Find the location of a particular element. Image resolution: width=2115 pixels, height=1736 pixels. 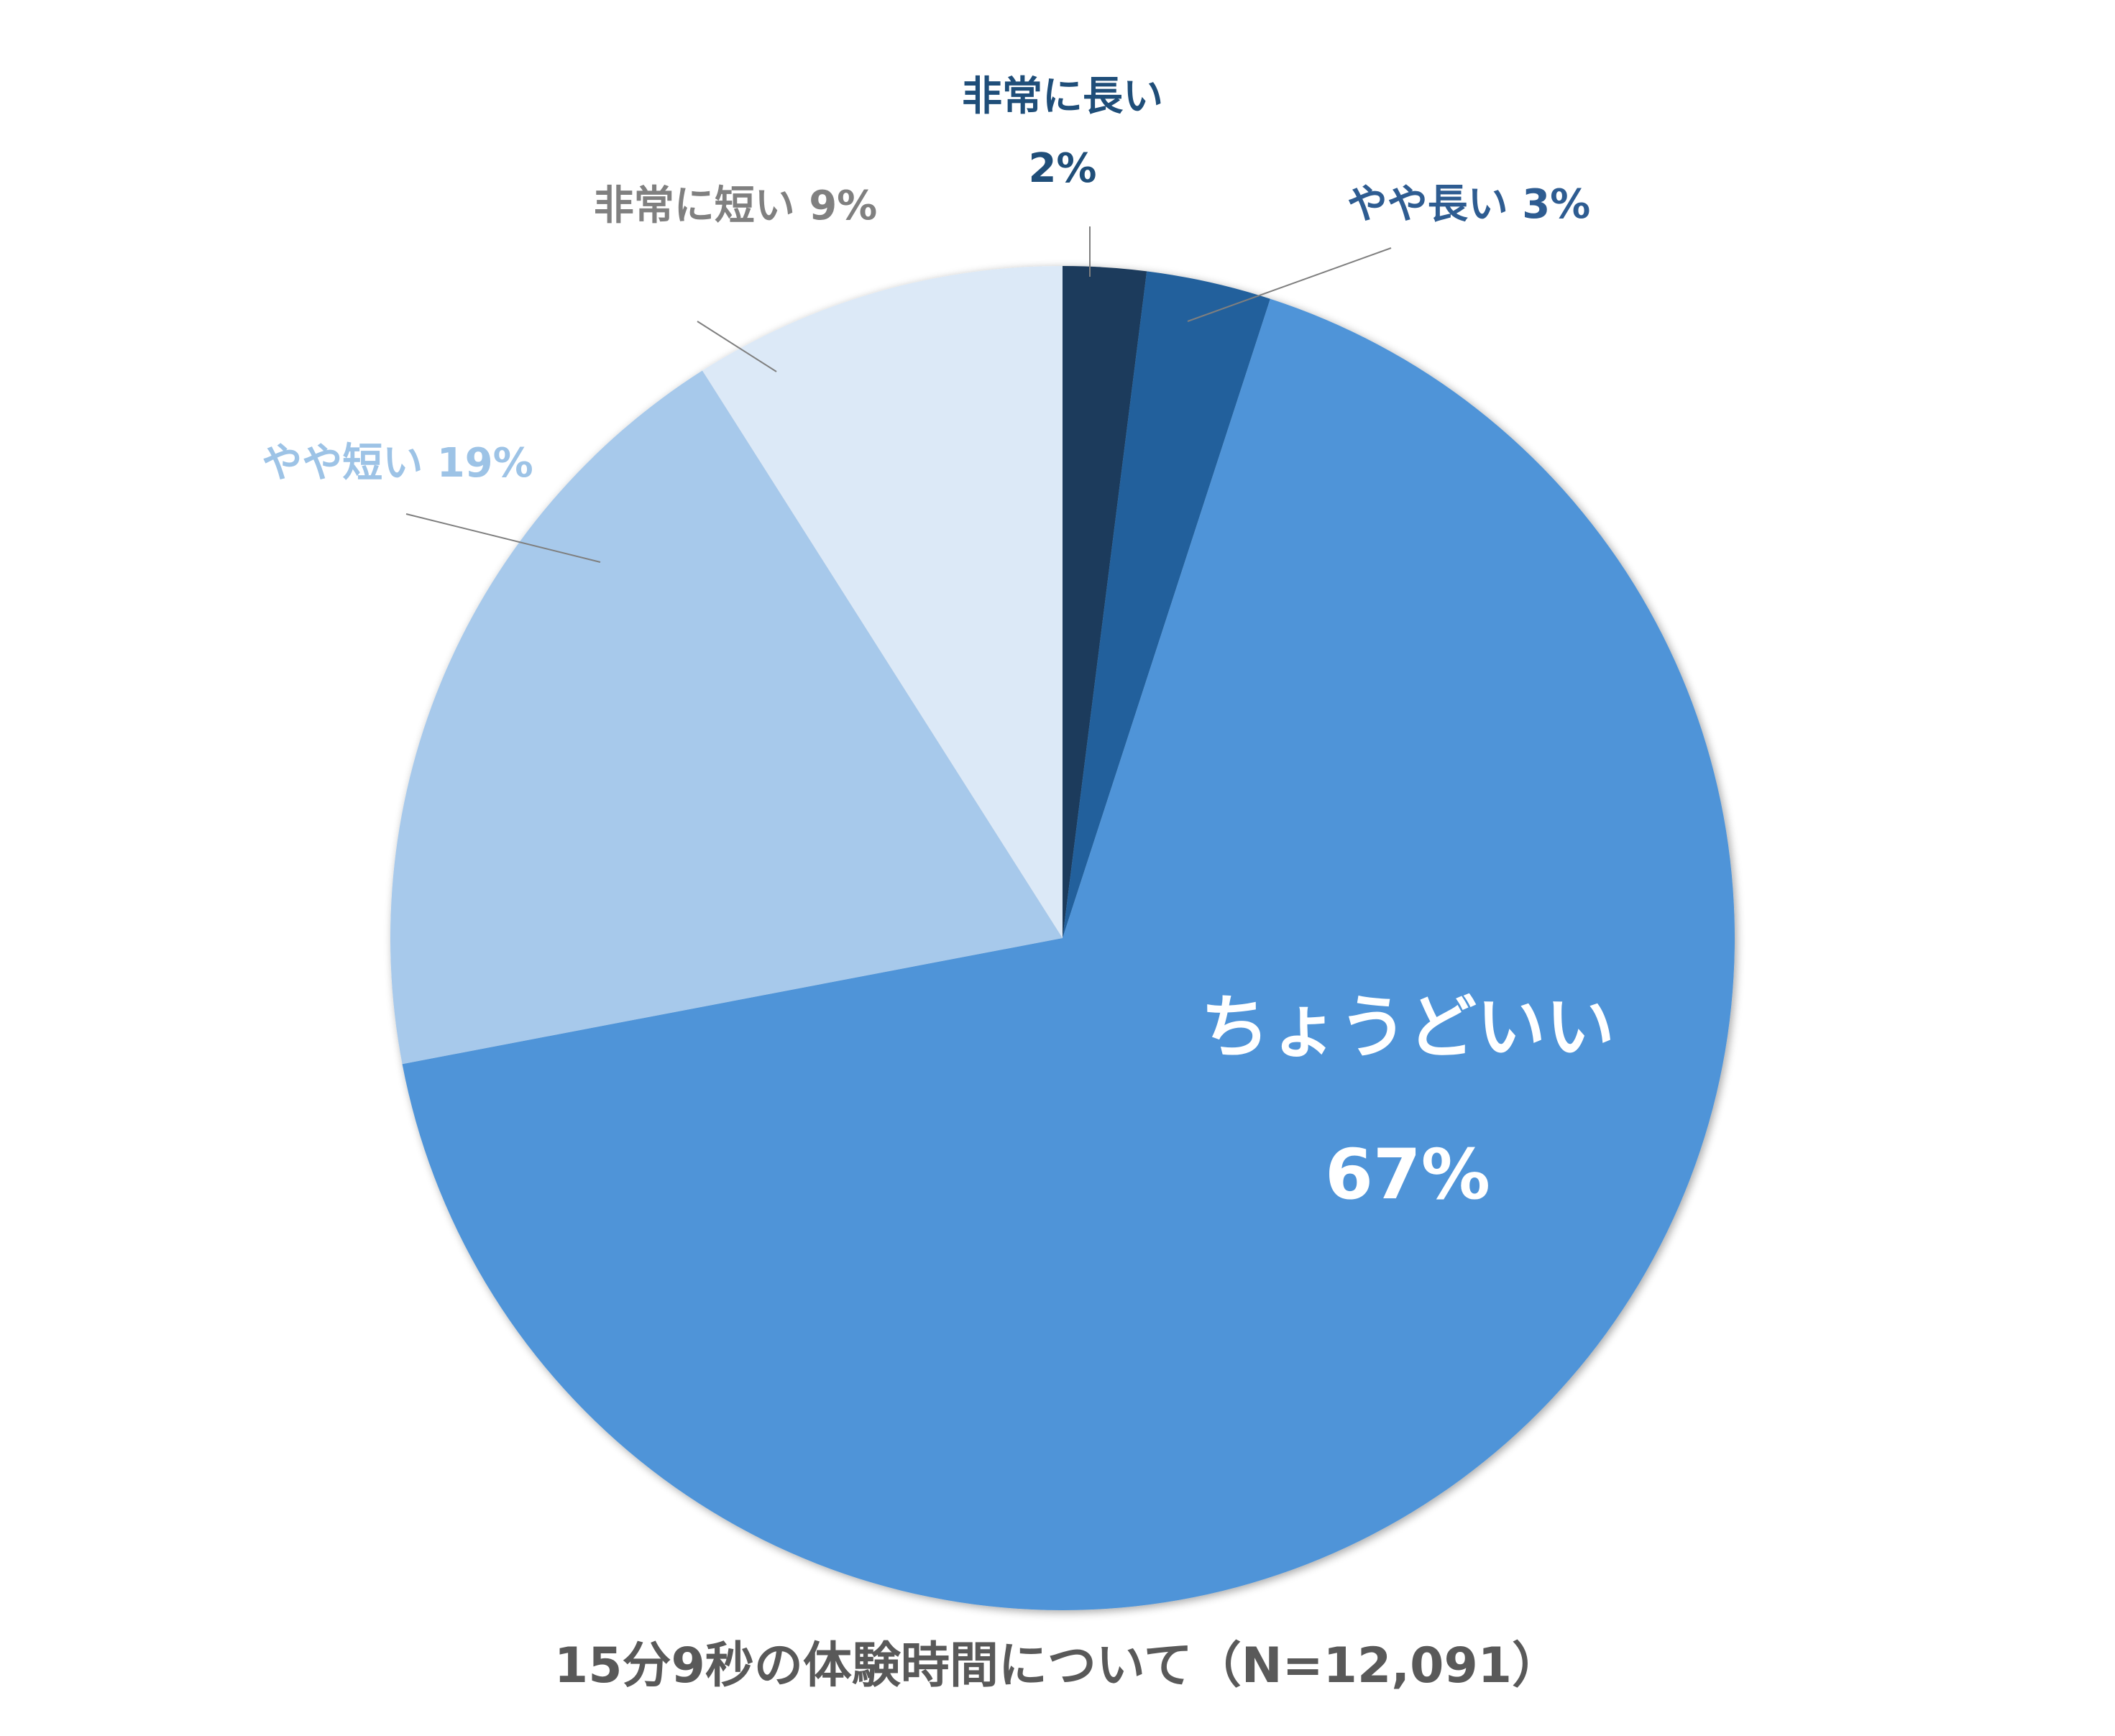

slice-label-1-value: 2% is located at coordinates (1062, 168).